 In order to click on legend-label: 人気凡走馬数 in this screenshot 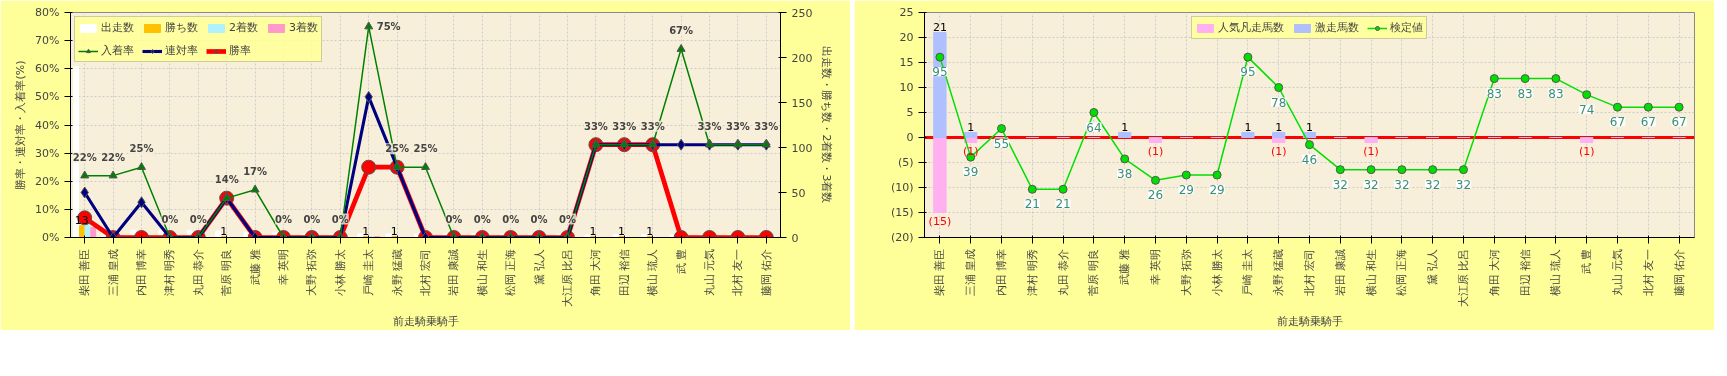, I will do `click(1251, 27)`.